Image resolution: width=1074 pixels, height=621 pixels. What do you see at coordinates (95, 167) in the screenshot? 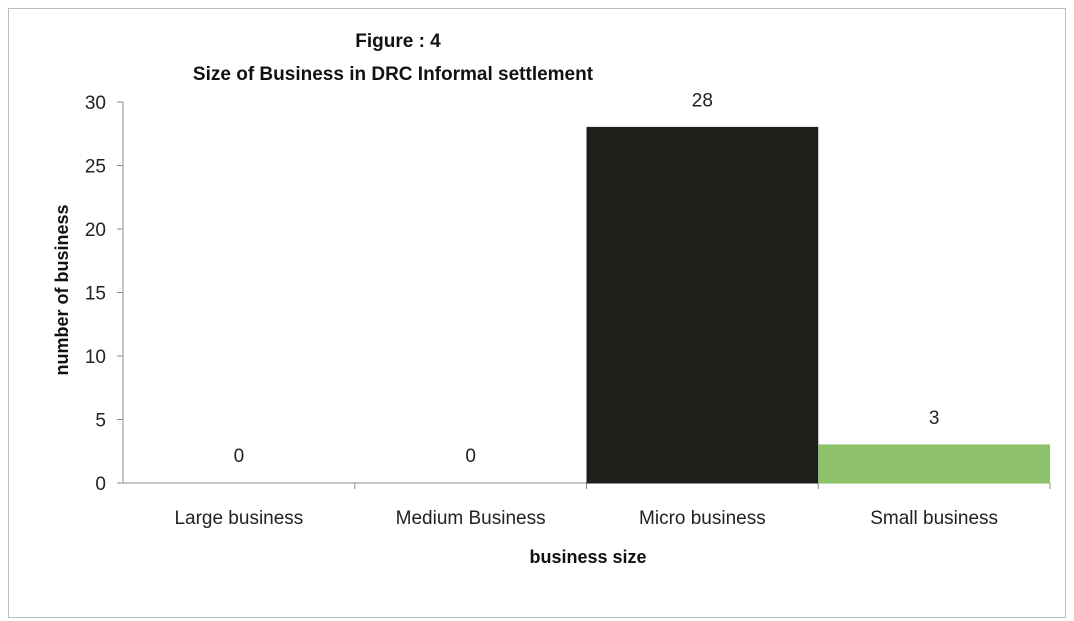
I see `y-tick-label: 25` at bounding box center [95, 167].